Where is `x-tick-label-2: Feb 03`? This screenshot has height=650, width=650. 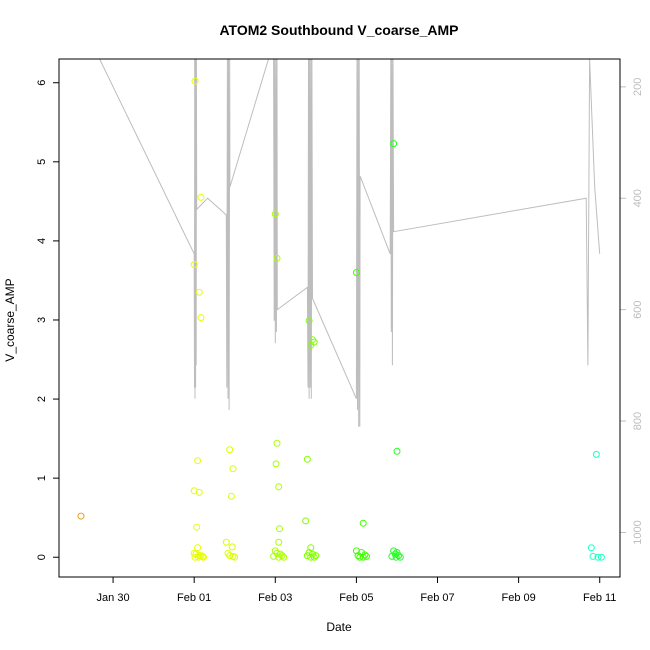 x-tick-label-2: Feb 03 is located at coordinates (275, 598).